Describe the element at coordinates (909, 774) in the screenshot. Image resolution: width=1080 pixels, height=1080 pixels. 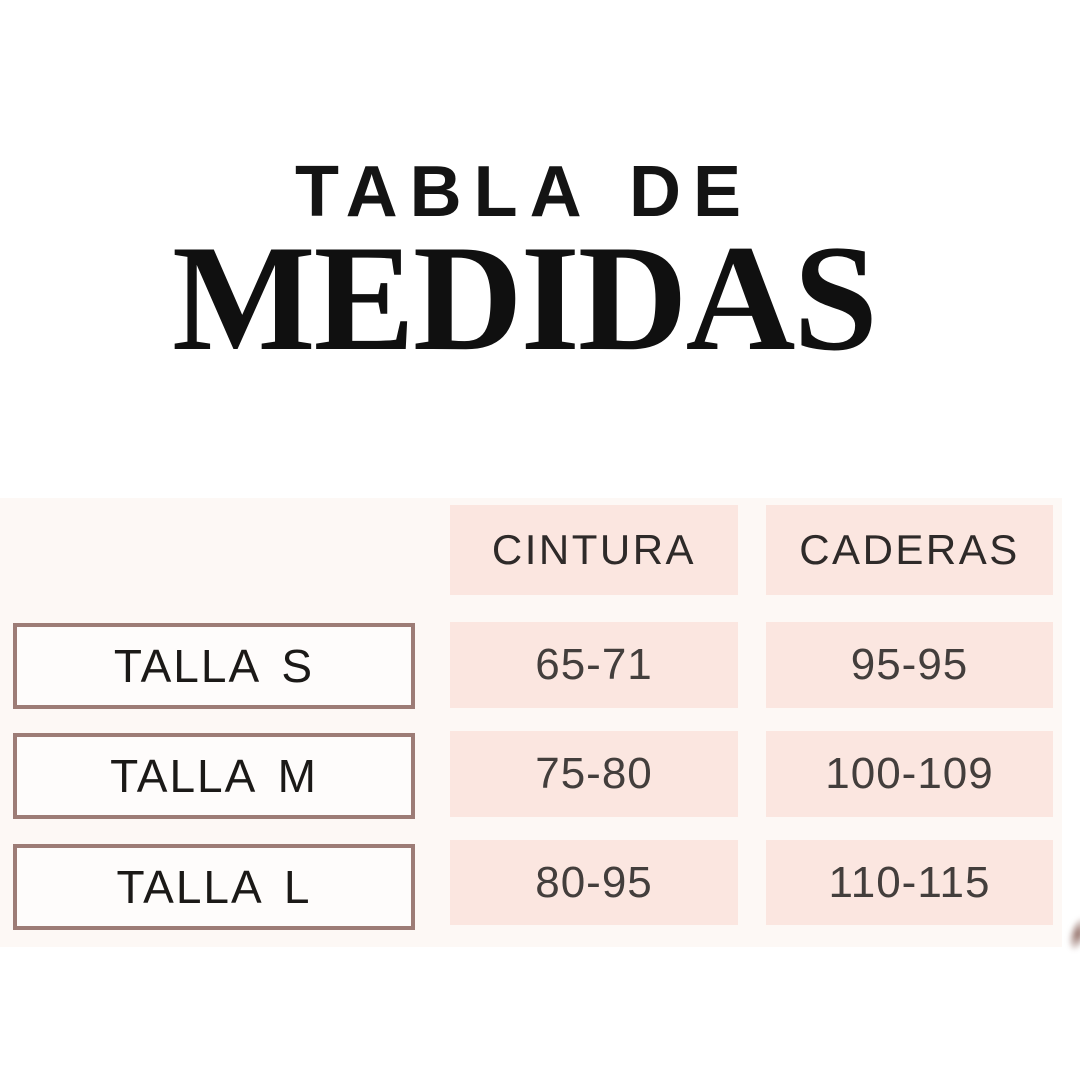
I see `value-cell-m-caderas: 100-109` at that location.